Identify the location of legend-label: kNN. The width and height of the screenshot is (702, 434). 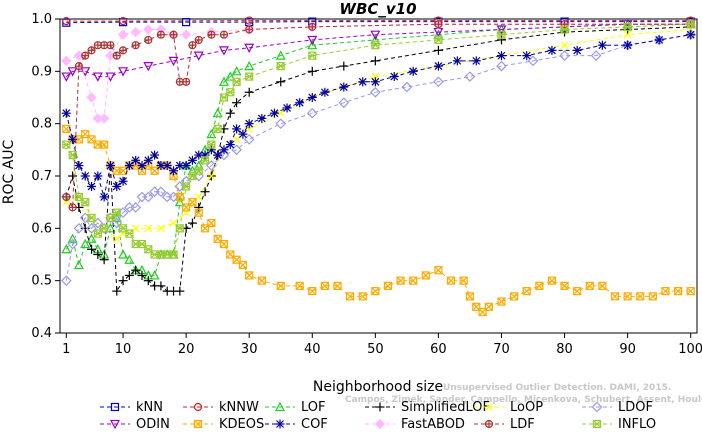
(149, 407).